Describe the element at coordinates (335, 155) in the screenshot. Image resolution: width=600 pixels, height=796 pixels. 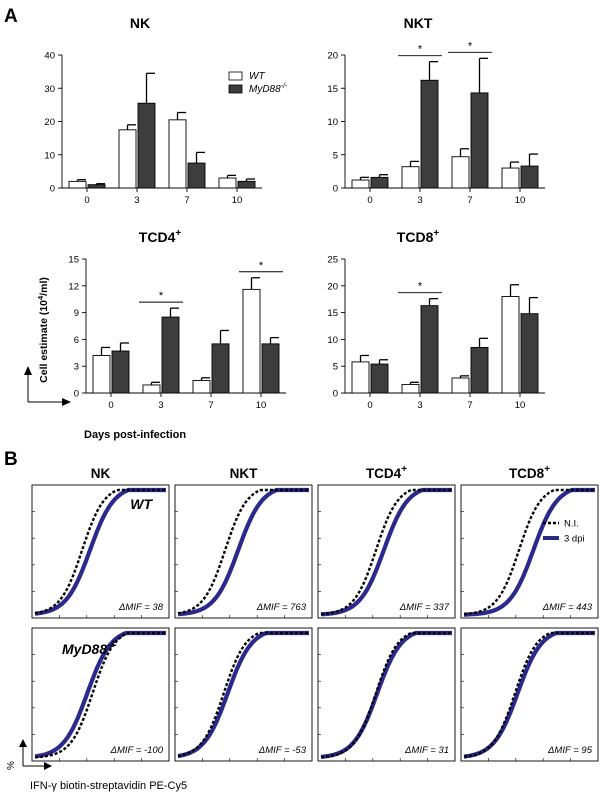
I see `y-tick-label: 5` at that location.